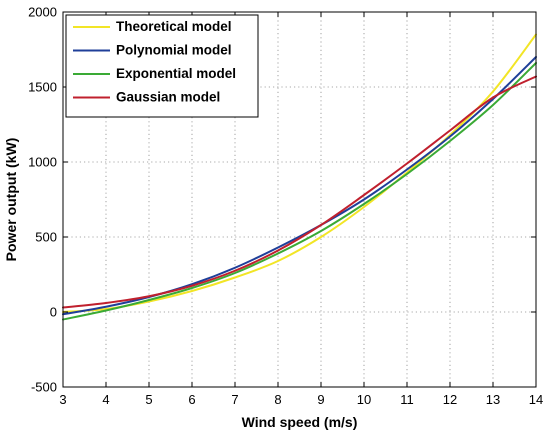 The height and width of the screenshot is (436, 550). I want to click on x-tick-label: 10, so click(364, 399).